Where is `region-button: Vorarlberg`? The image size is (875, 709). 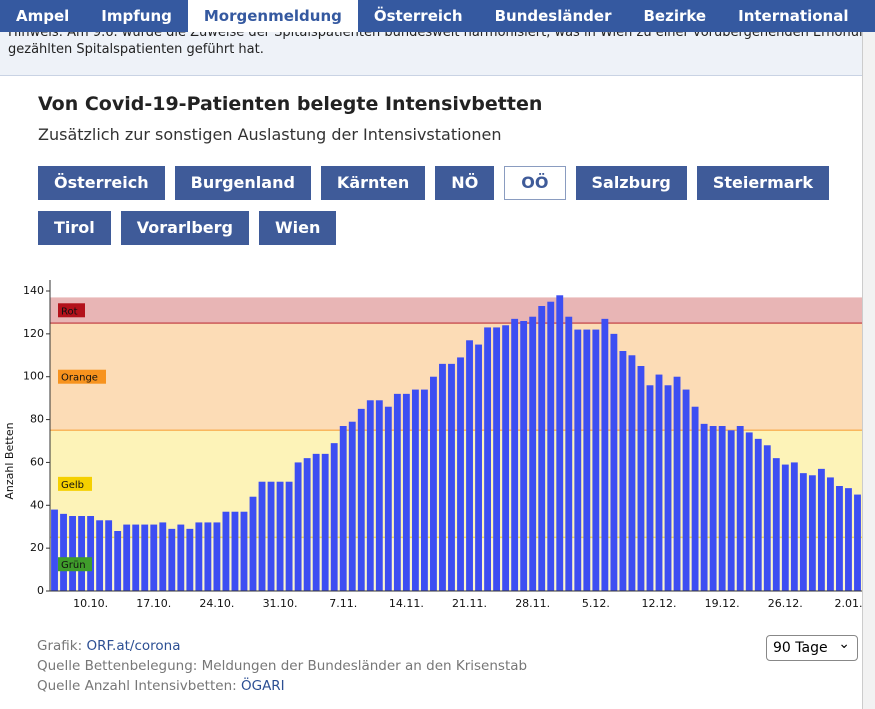 region-button: Vorarlberg is located at coordinates (184, 228).